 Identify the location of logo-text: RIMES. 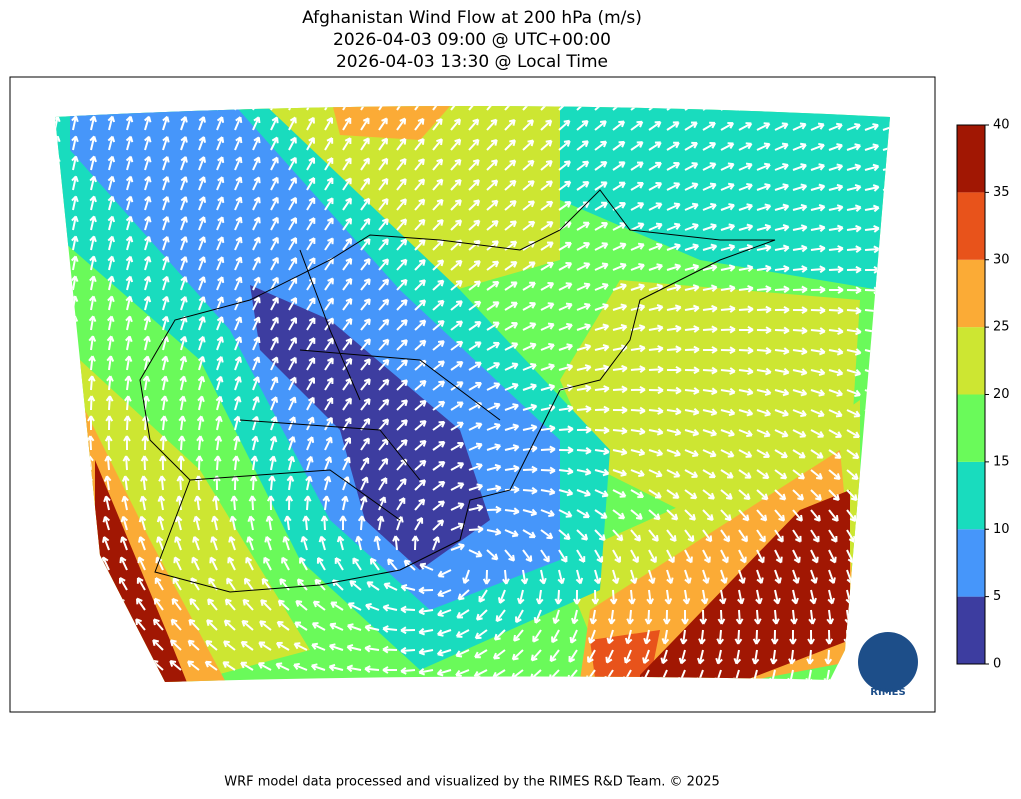
(887, 692).